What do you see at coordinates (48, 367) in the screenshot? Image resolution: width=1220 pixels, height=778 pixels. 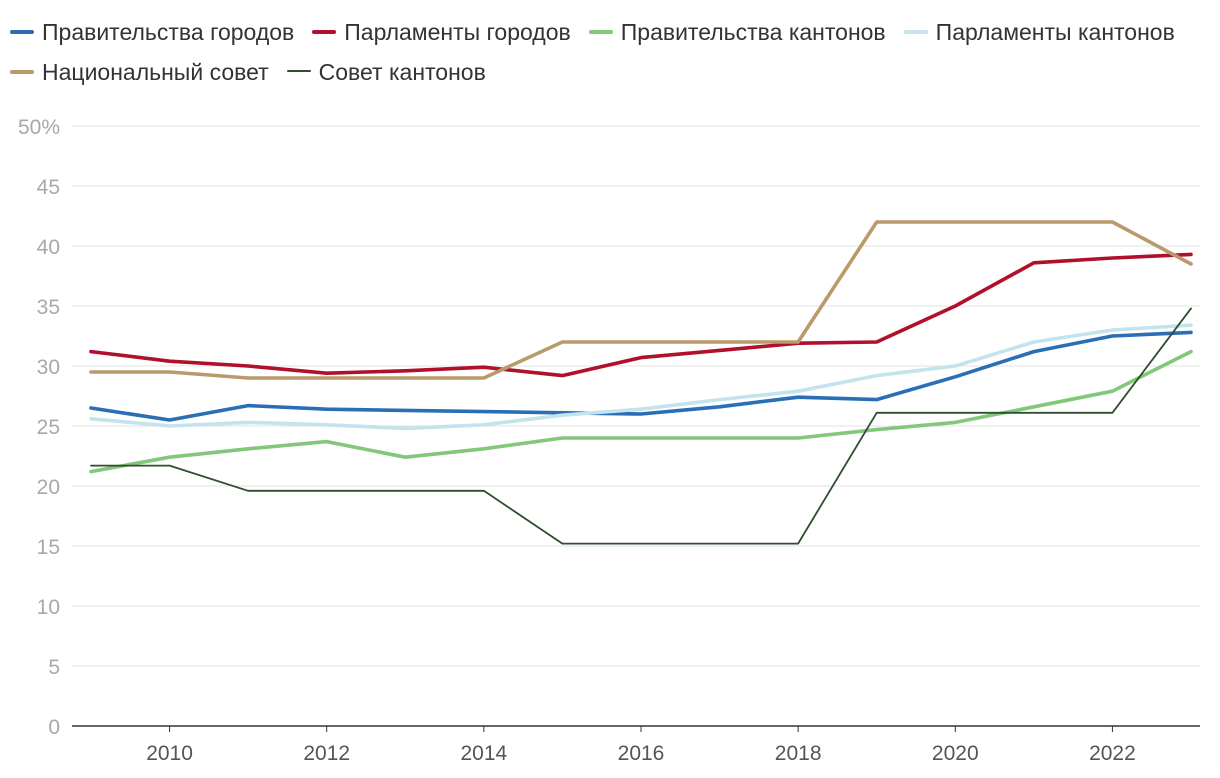 I see `y-tick-label: 30` at bounding box center [48, 367].